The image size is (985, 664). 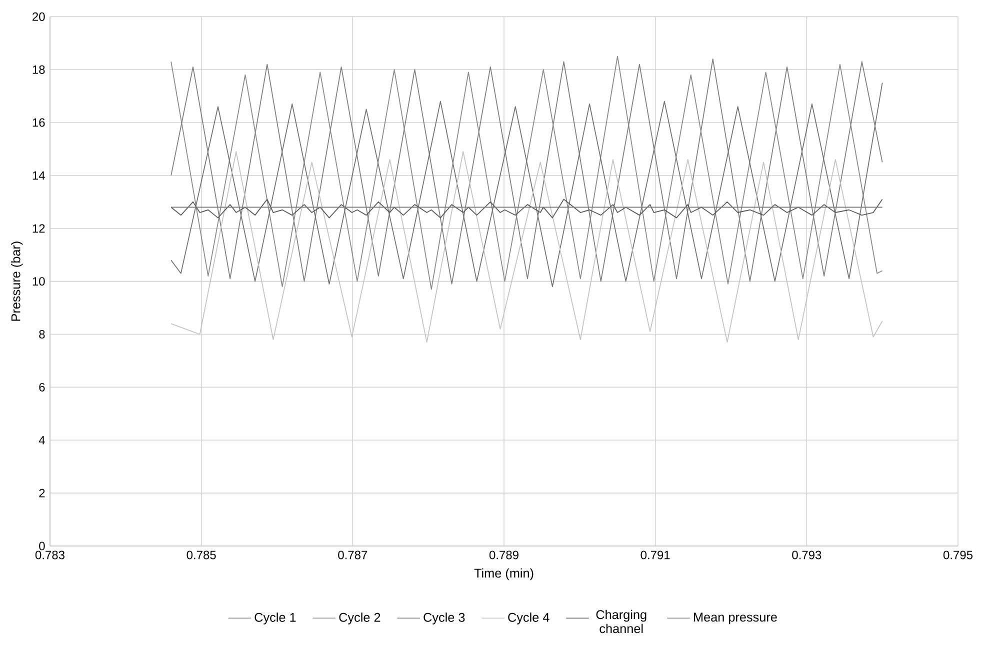 What do you see at coordinates (38, 122) in the screenshot?
I see `y-tick-label: 16` at bounding box center [38, 122].